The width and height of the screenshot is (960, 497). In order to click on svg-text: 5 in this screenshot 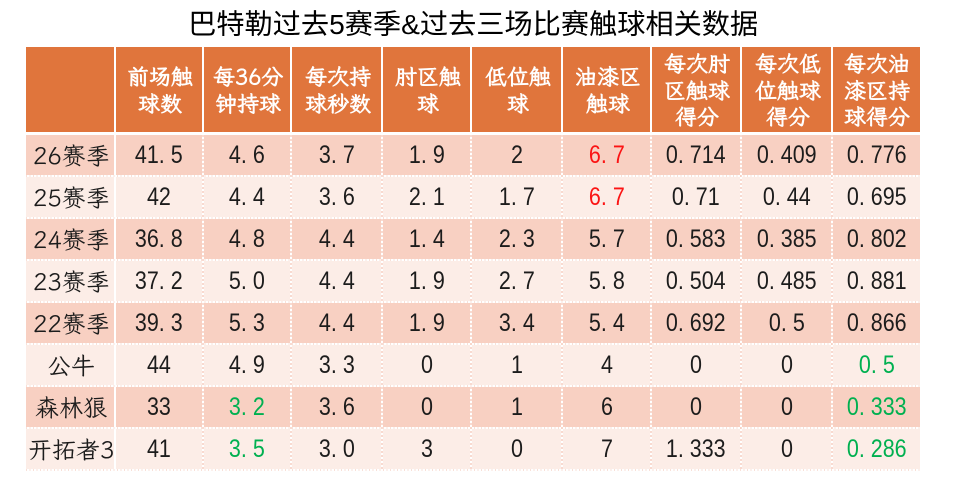, I will do `click(337, 24)`.